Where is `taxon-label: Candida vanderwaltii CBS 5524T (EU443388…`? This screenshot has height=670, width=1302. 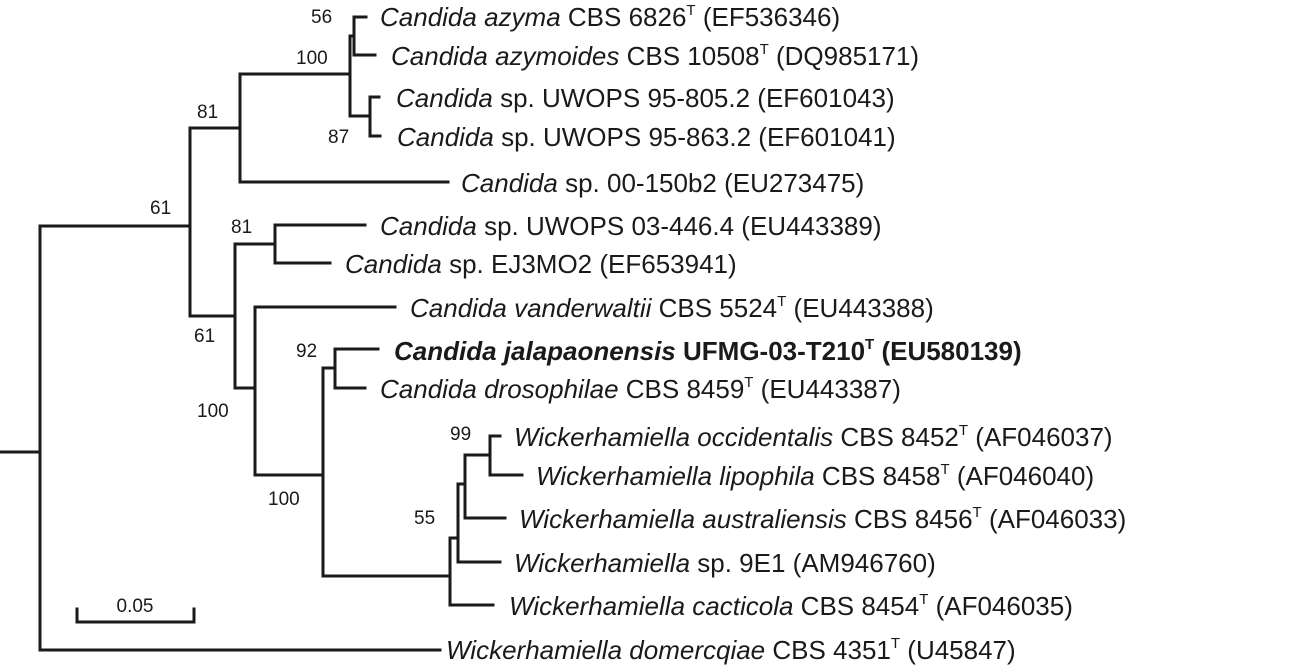 taxon-label: Candida vanderwaltii CBS 5524T (EU443388… is located at coordinates (672, 308).